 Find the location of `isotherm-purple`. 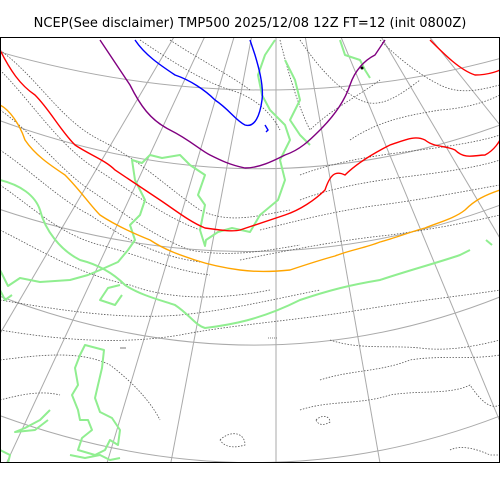

isotherm-purple is located at coordinates (242, 104).